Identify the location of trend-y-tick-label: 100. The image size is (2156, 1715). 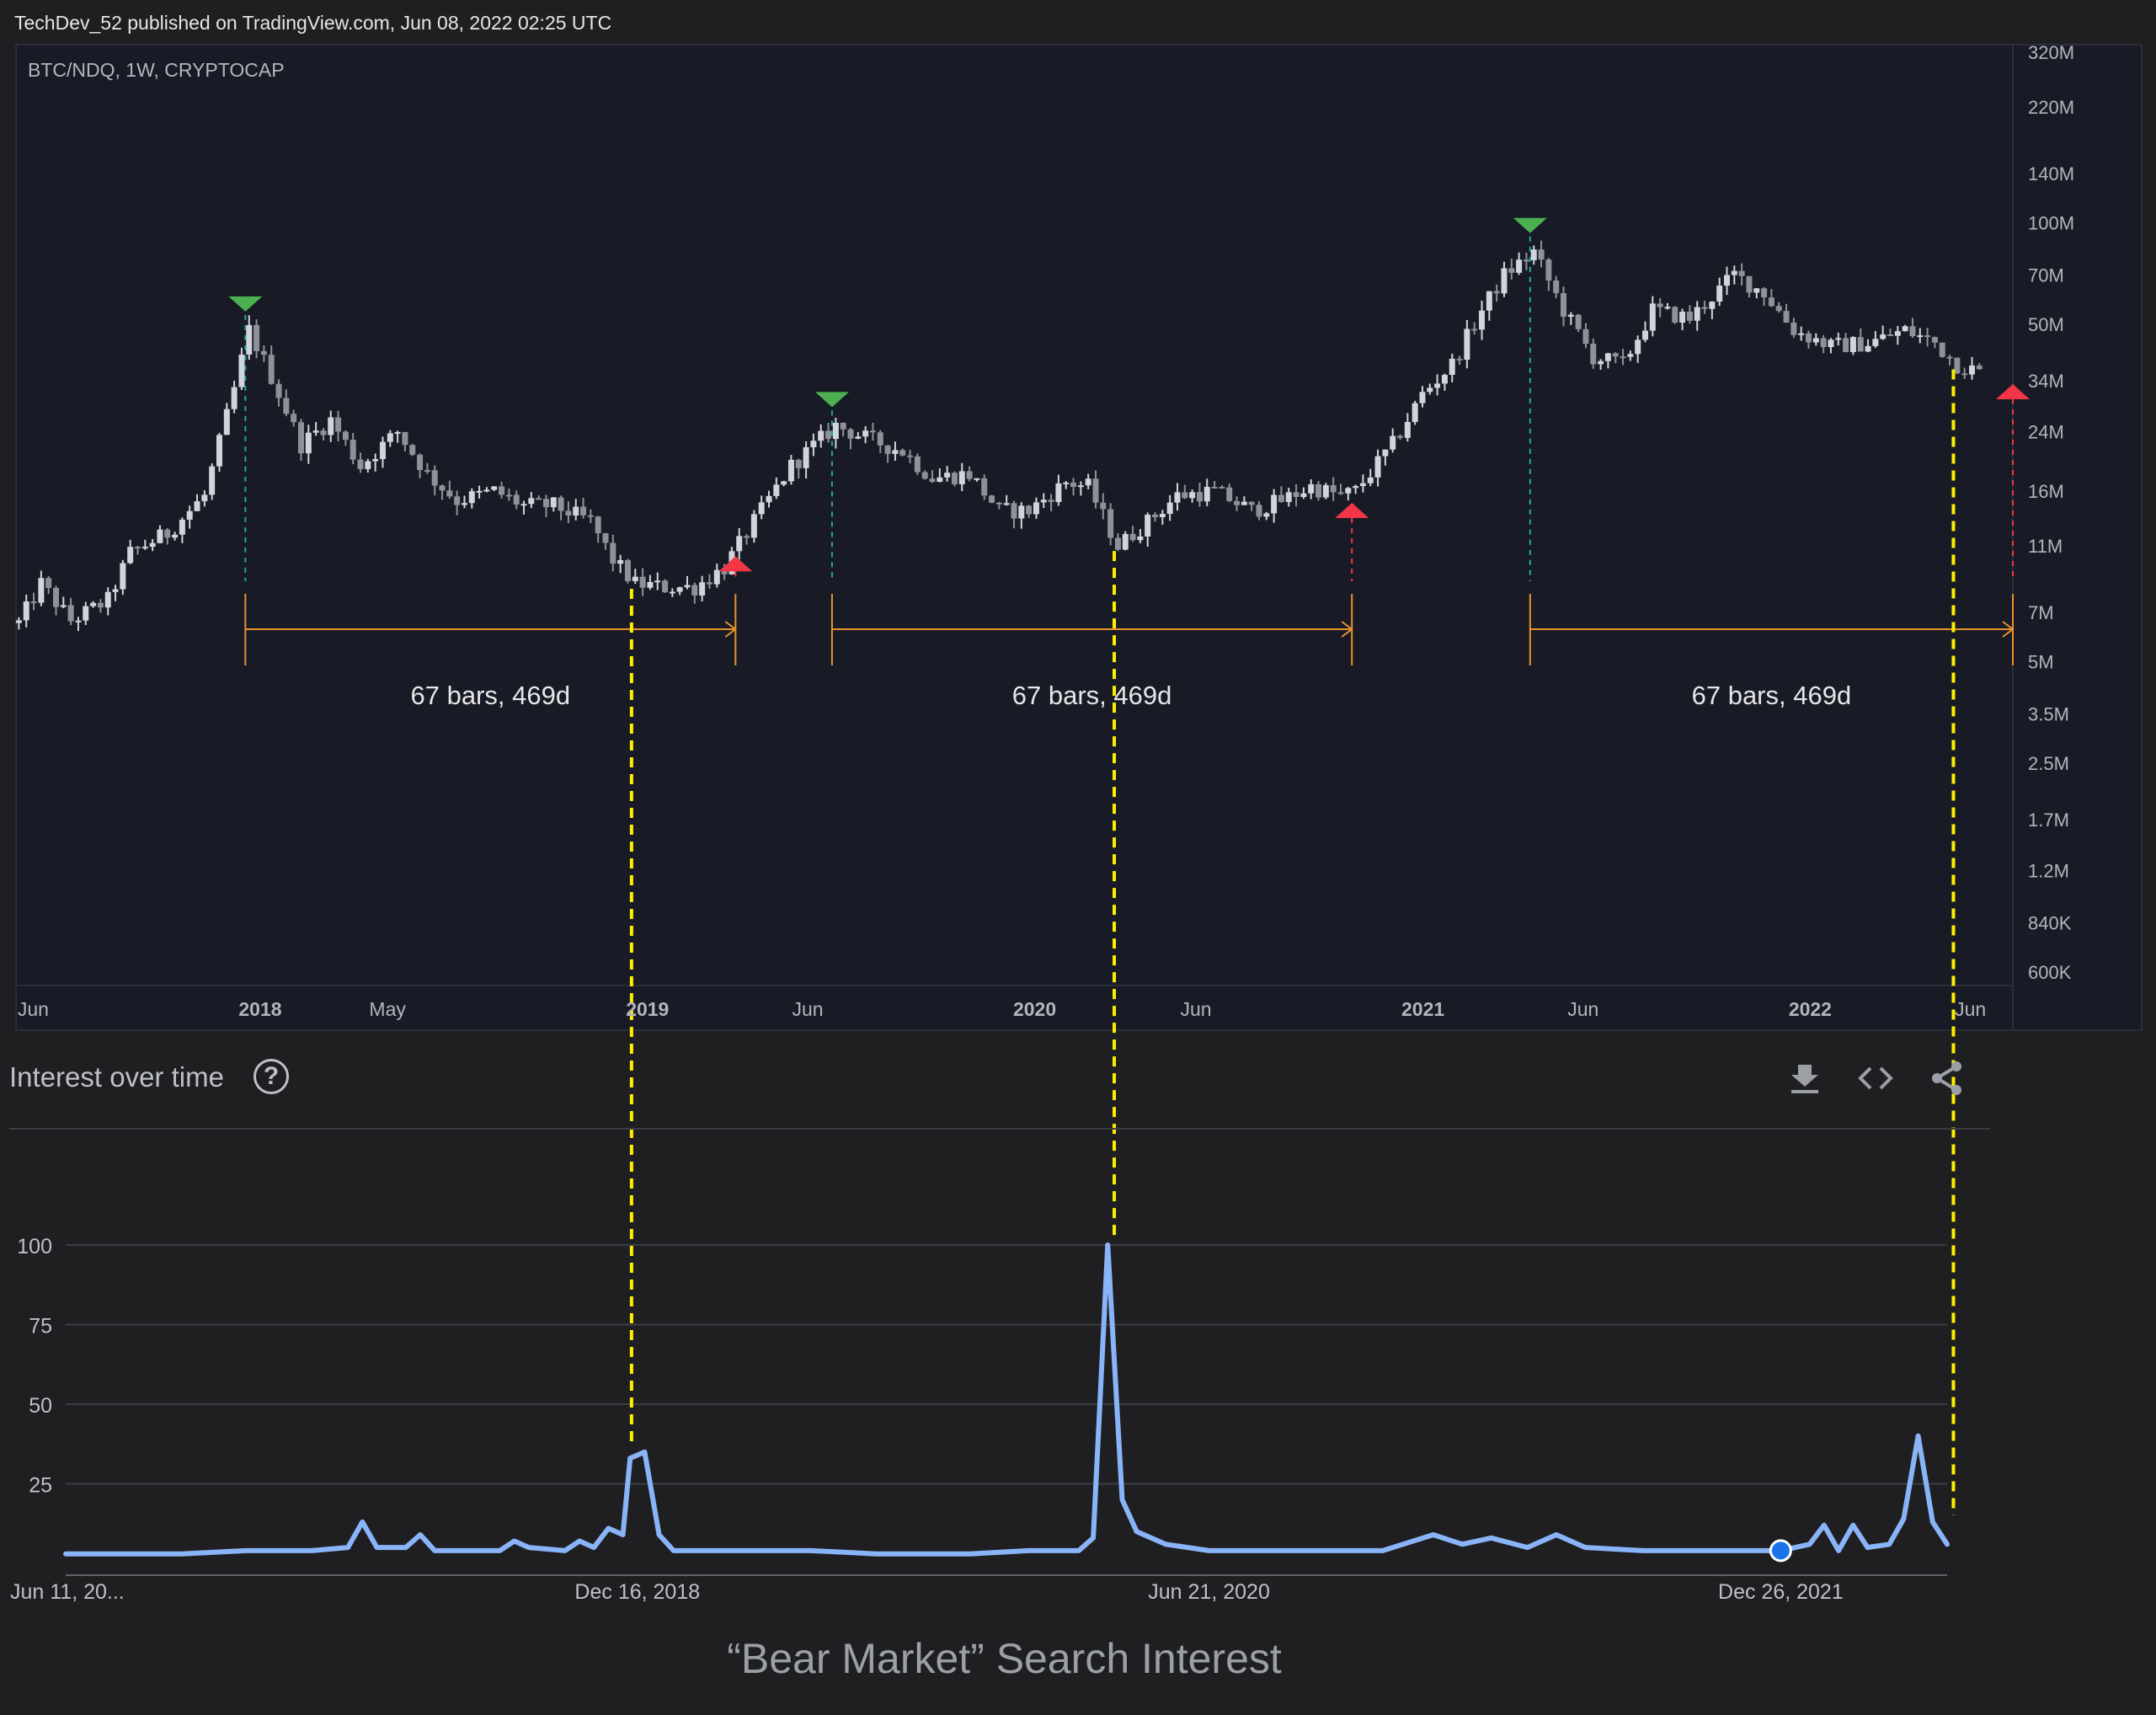
(34, 1246).